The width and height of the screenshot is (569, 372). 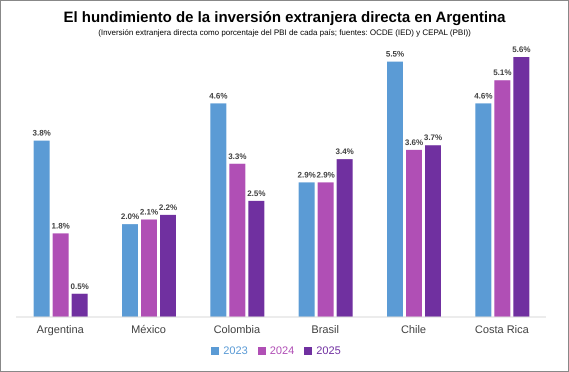 I want to click on data-label: 1.8%, so click(x=61, y=225).